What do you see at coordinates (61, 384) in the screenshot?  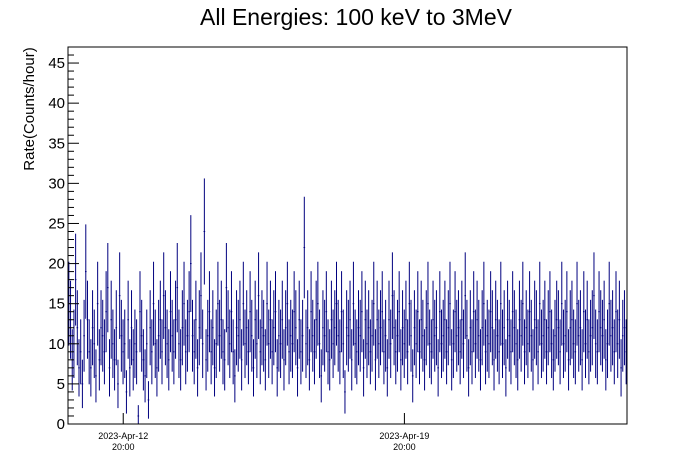 I see `y-tick-label: 5` at bounding box center [61, 384].